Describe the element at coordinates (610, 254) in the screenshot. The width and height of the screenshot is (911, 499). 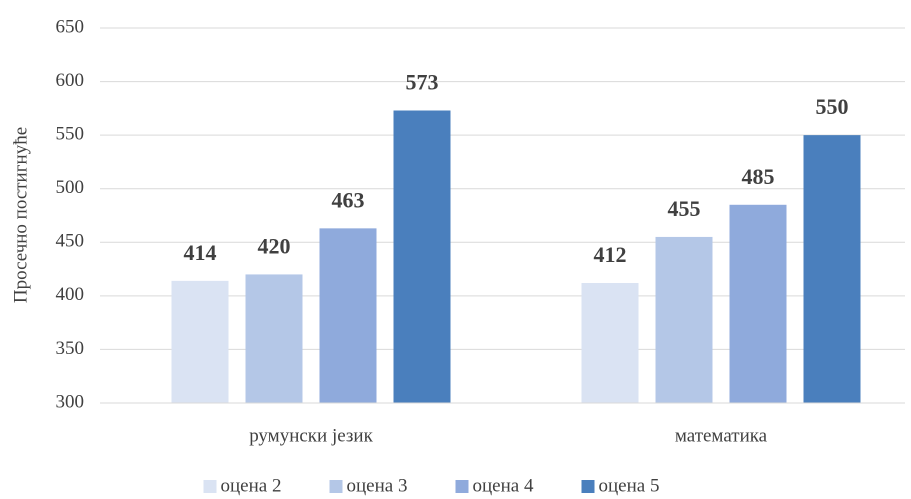
I see `value-label: 412` at that location.